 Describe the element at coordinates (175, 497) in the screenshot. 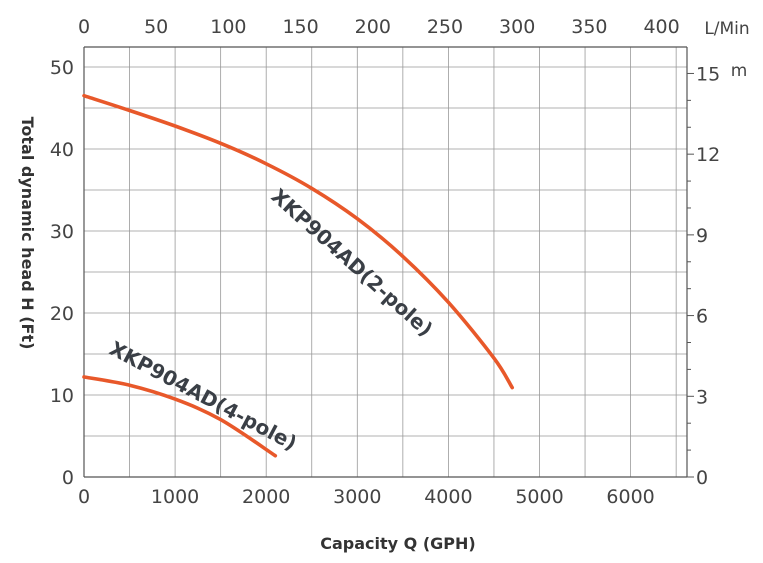

I see `x-tick-label: 1000` at that location.